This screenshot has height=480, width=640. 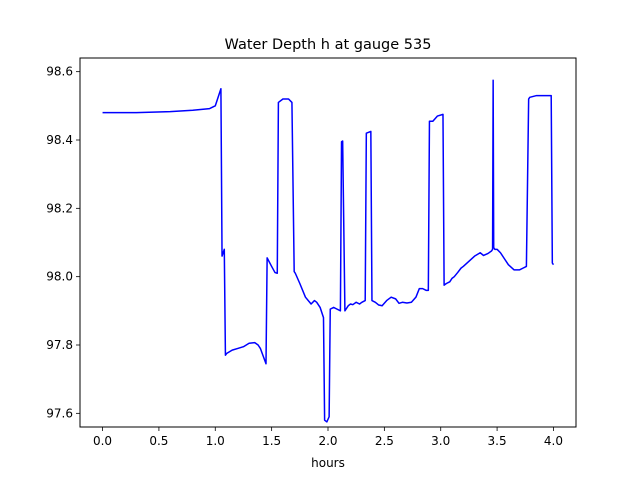 What do you see at coordinates (384, 441) in the screenshot?
I see `x-tick-label: 2.5` at bounding box center [384, 441].